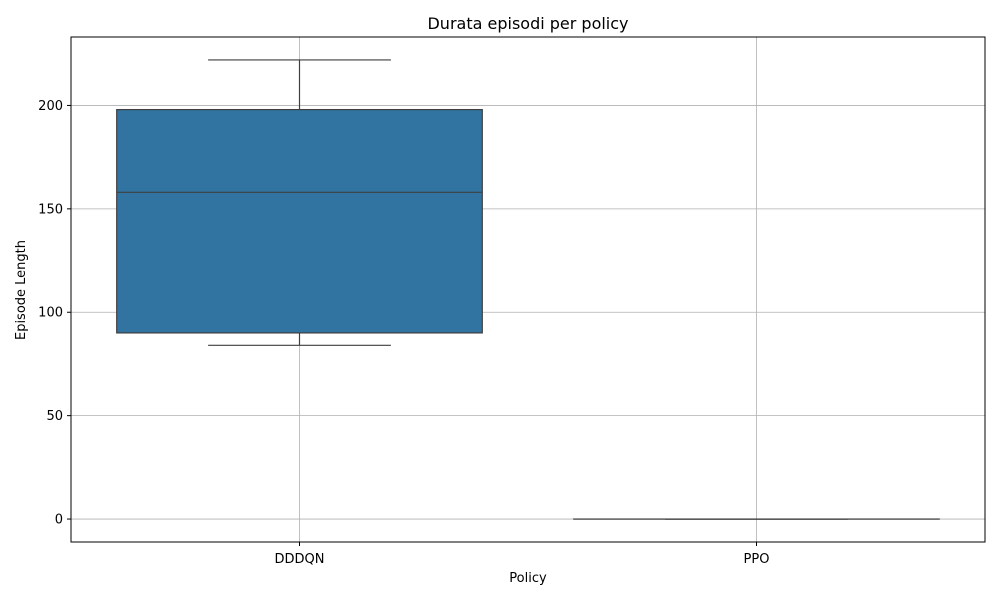  Describe the element at coordinates (59, 520) in the screenshot. I see `y-tick-label: 0` at that location.